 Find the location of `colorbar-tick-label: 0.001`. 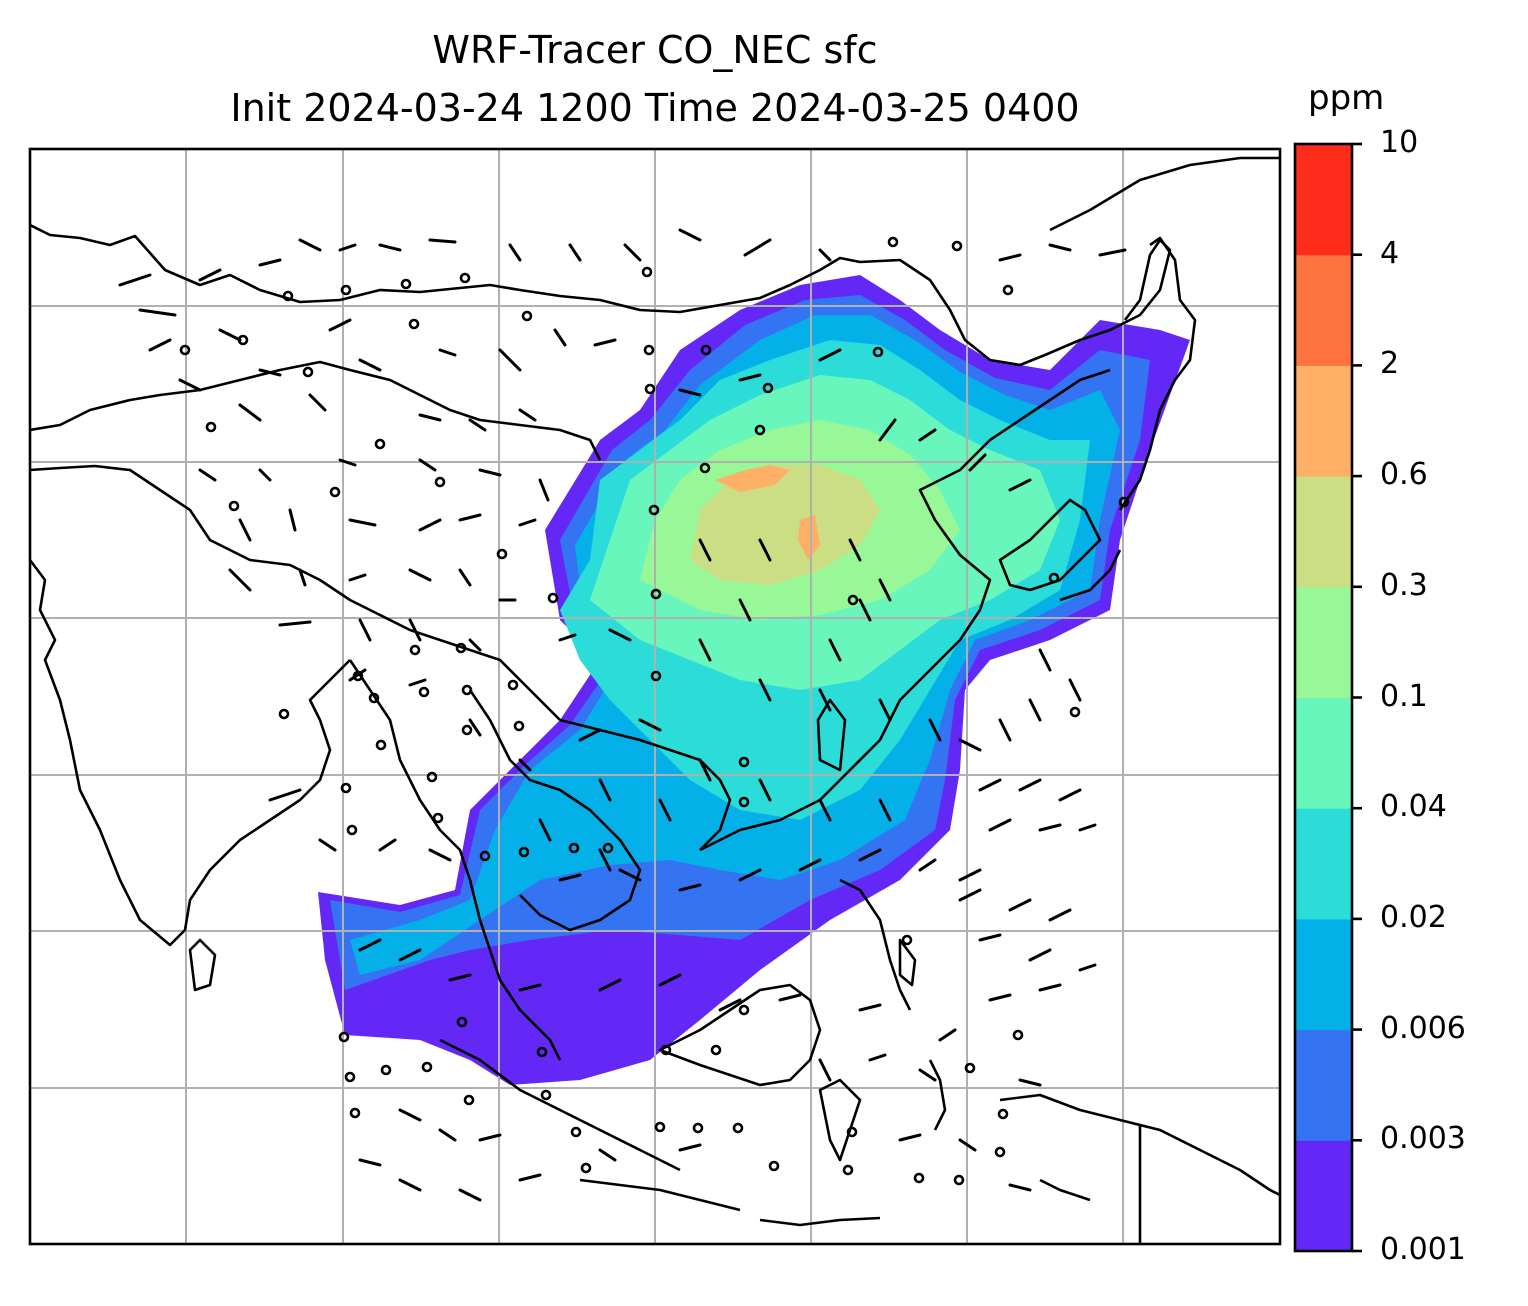

colorbar-tick-label: 0.001 is located at coordinates (1423, 1249).